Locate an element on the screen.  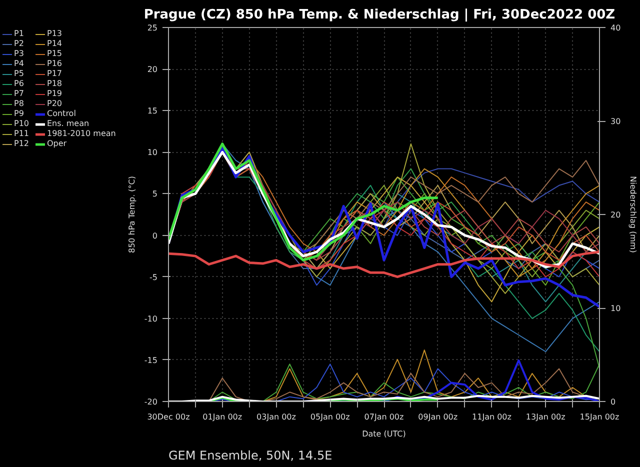
y-tick-label: 0 is located at coordinates (155, 235).